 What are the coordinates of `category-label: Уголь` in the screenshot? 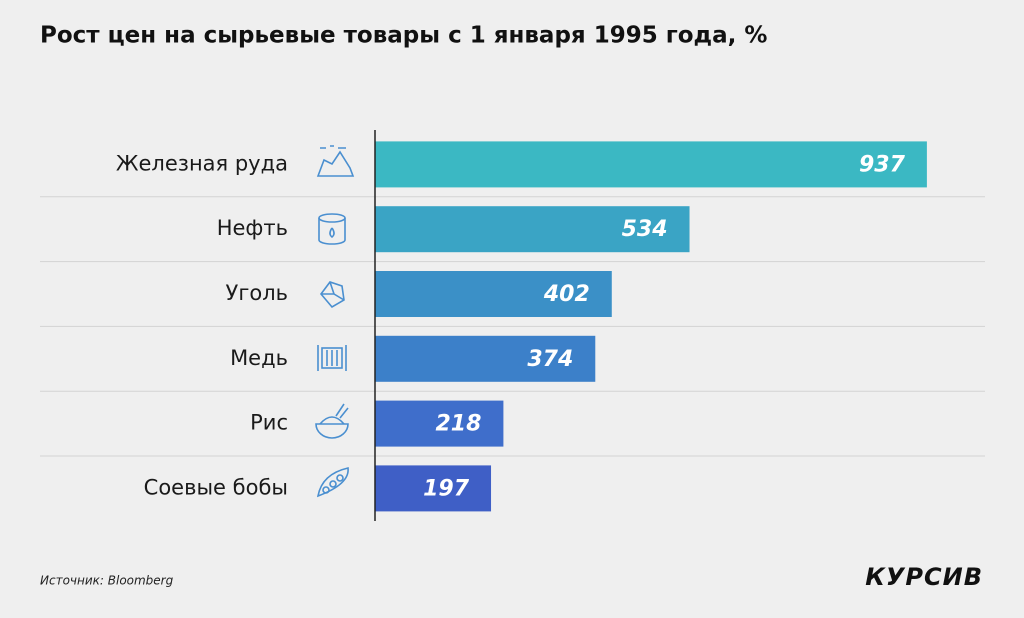 It's located at (257, 293).